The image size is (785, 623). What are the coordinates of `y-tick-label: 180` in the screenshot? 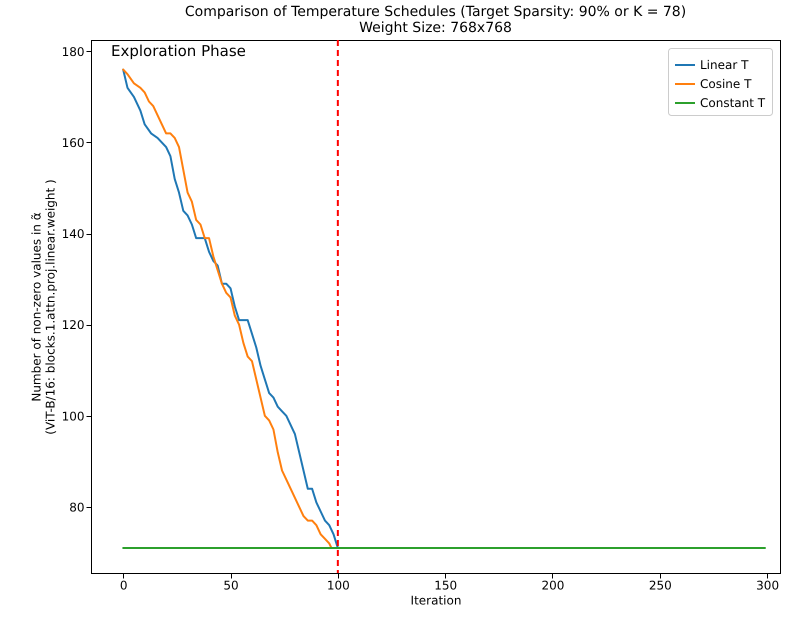 It's located at (73, 51).